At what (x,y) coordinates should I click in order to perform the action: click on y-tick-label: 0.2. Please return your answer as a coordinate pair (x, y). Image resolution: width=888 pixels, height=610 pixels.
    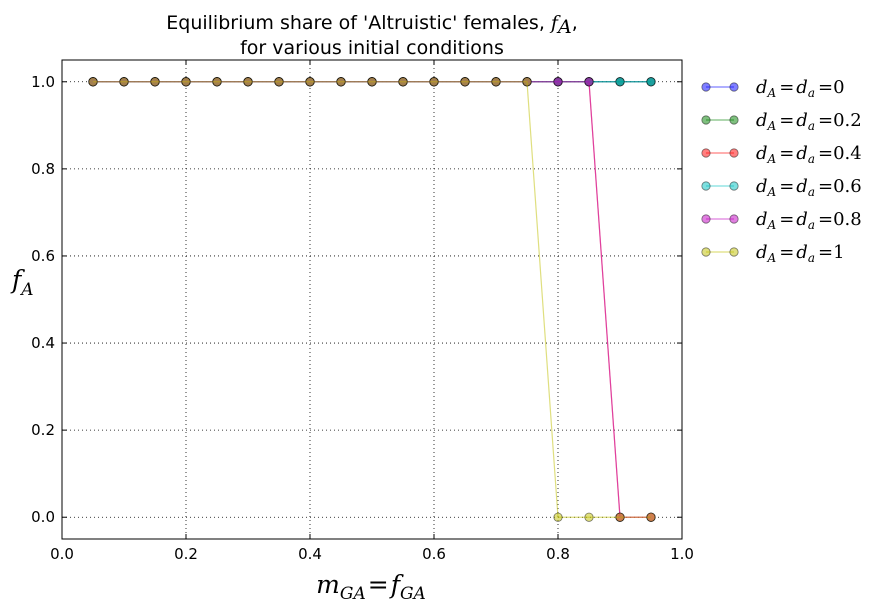
    Looking at the image, I should click on (43, 430).